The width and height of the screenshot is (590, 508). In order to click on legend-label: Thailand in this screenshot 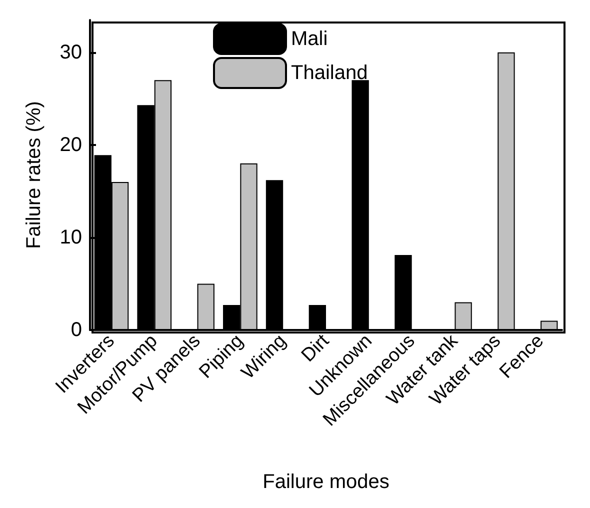, I will do `click(329, 73)`.